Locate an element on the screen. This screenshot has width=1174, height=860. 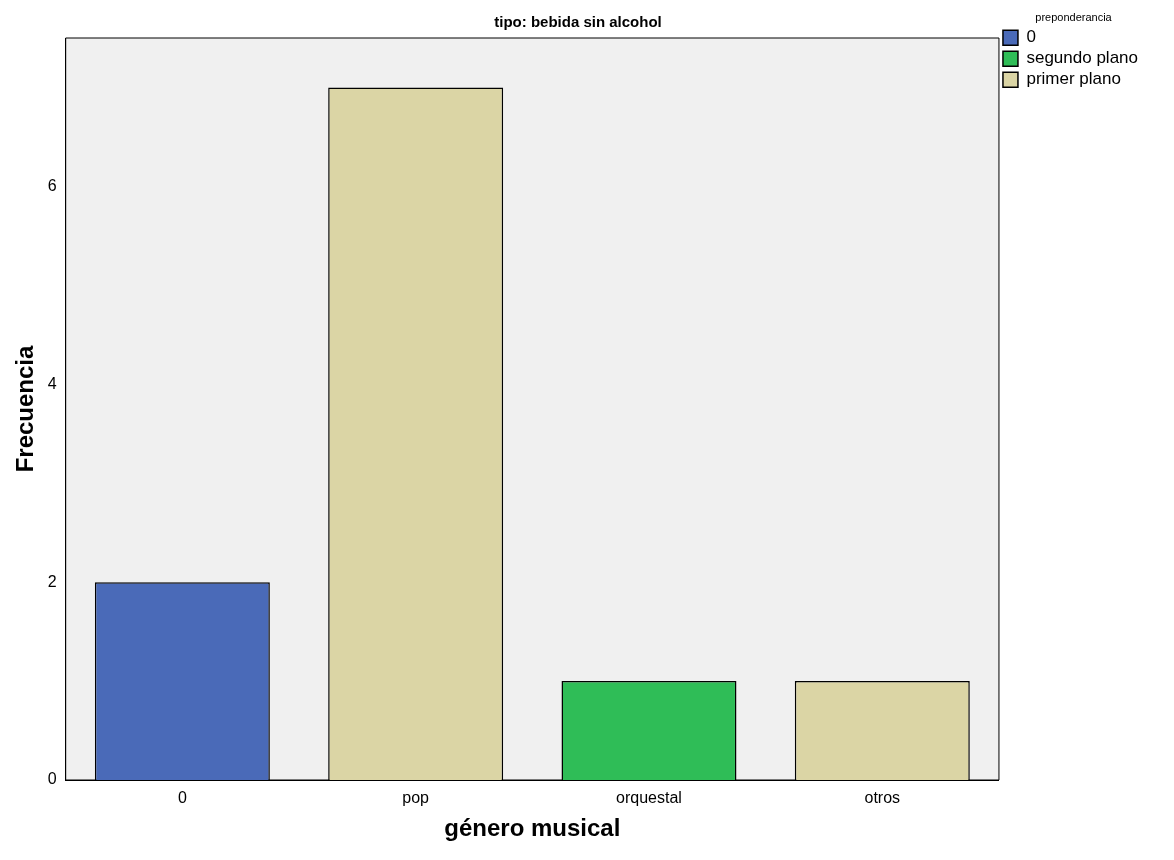
y-tick-label: 6 is located at coordinates (52, 185).